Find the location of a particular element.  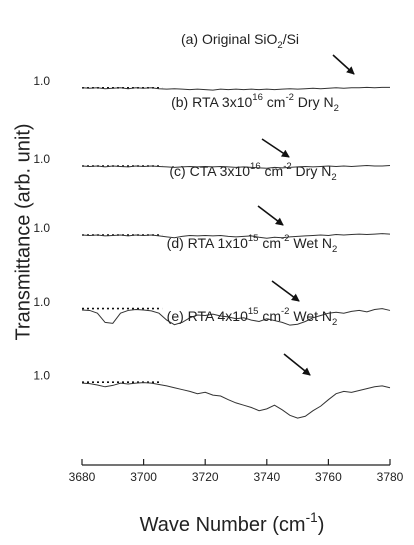

text-part: Wave Number (cm is located at coordinates (223, 525).